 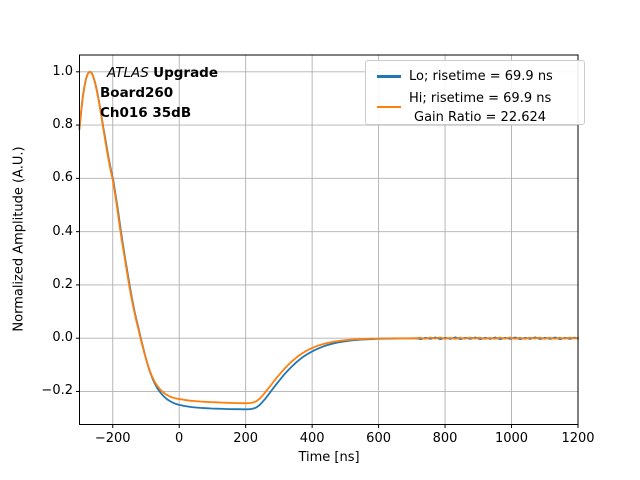 What do you see at coordinates (62, 71) in the screenshot?
I see `y-tick-label: 1.0` at bounding box center [62, 71].